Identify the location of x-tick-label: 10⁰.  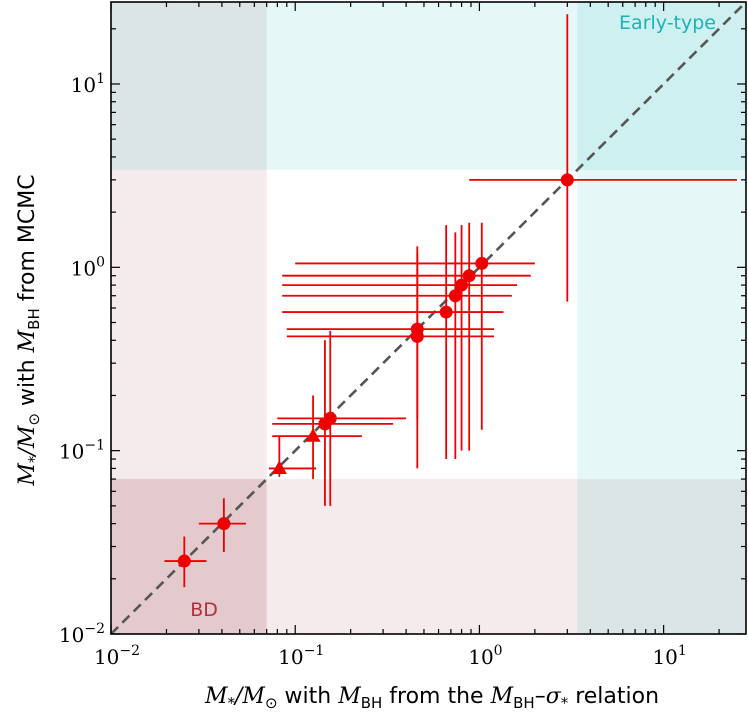
(485, 656).